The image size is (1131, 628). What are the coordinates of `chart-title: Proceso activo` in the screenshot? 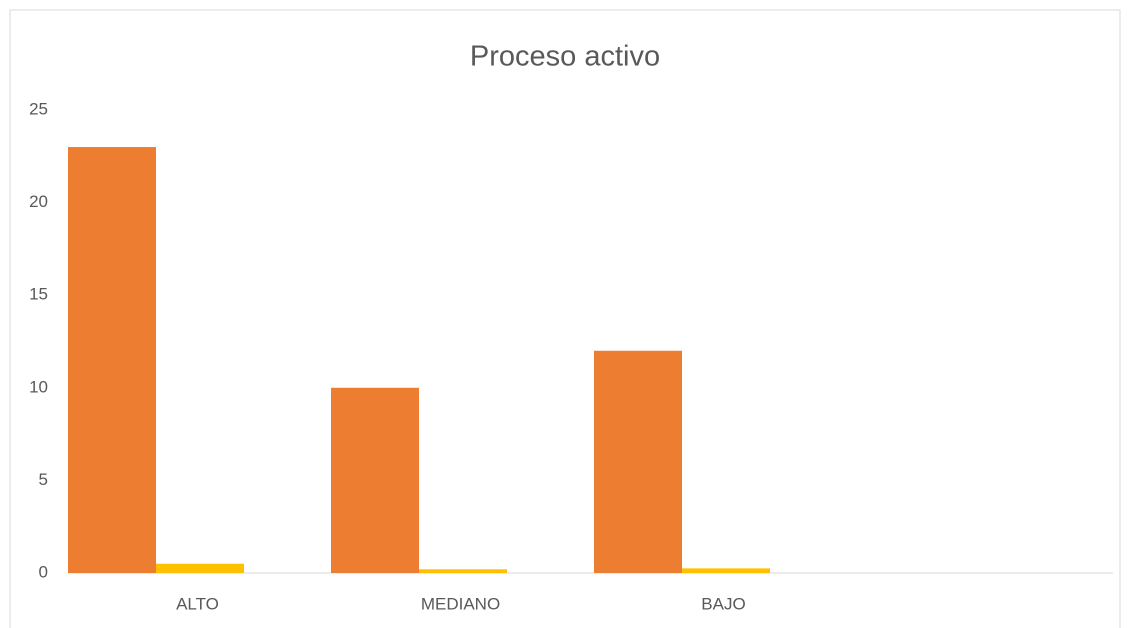 It's located at (565, 57).